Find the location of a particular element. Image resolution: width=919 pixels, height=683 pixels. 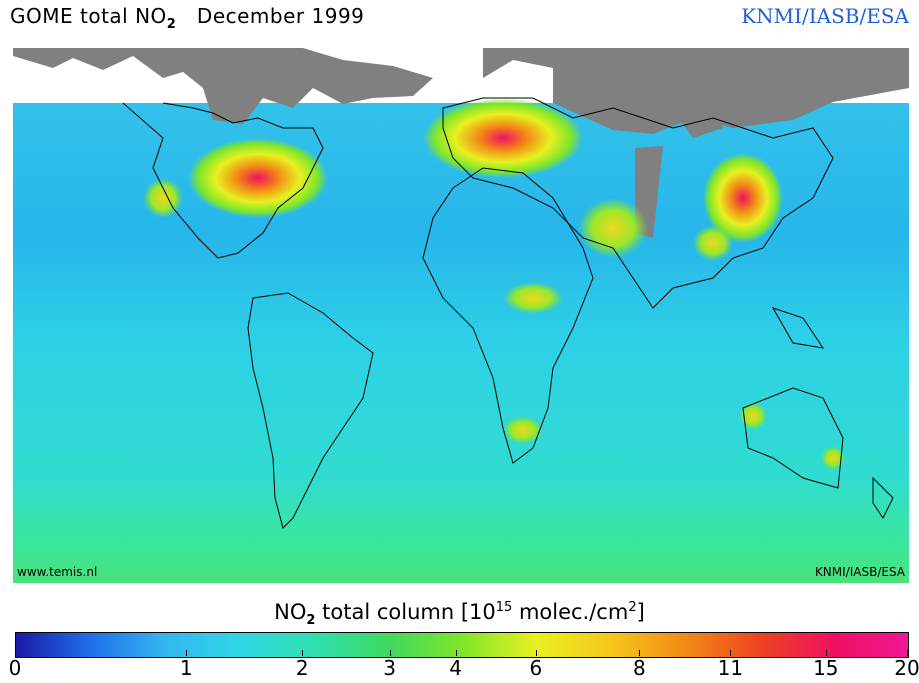

colorbar-tick-label: 4 is located at coordinates (456, 668).